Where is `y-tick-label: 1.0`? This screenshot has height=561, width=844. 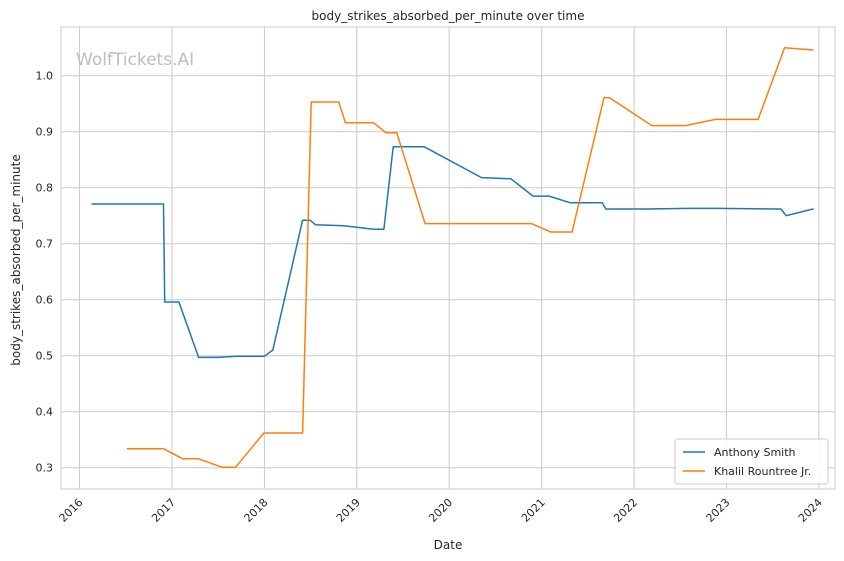
y-tick-label: 1.0 is located at coordinates (45, 76).